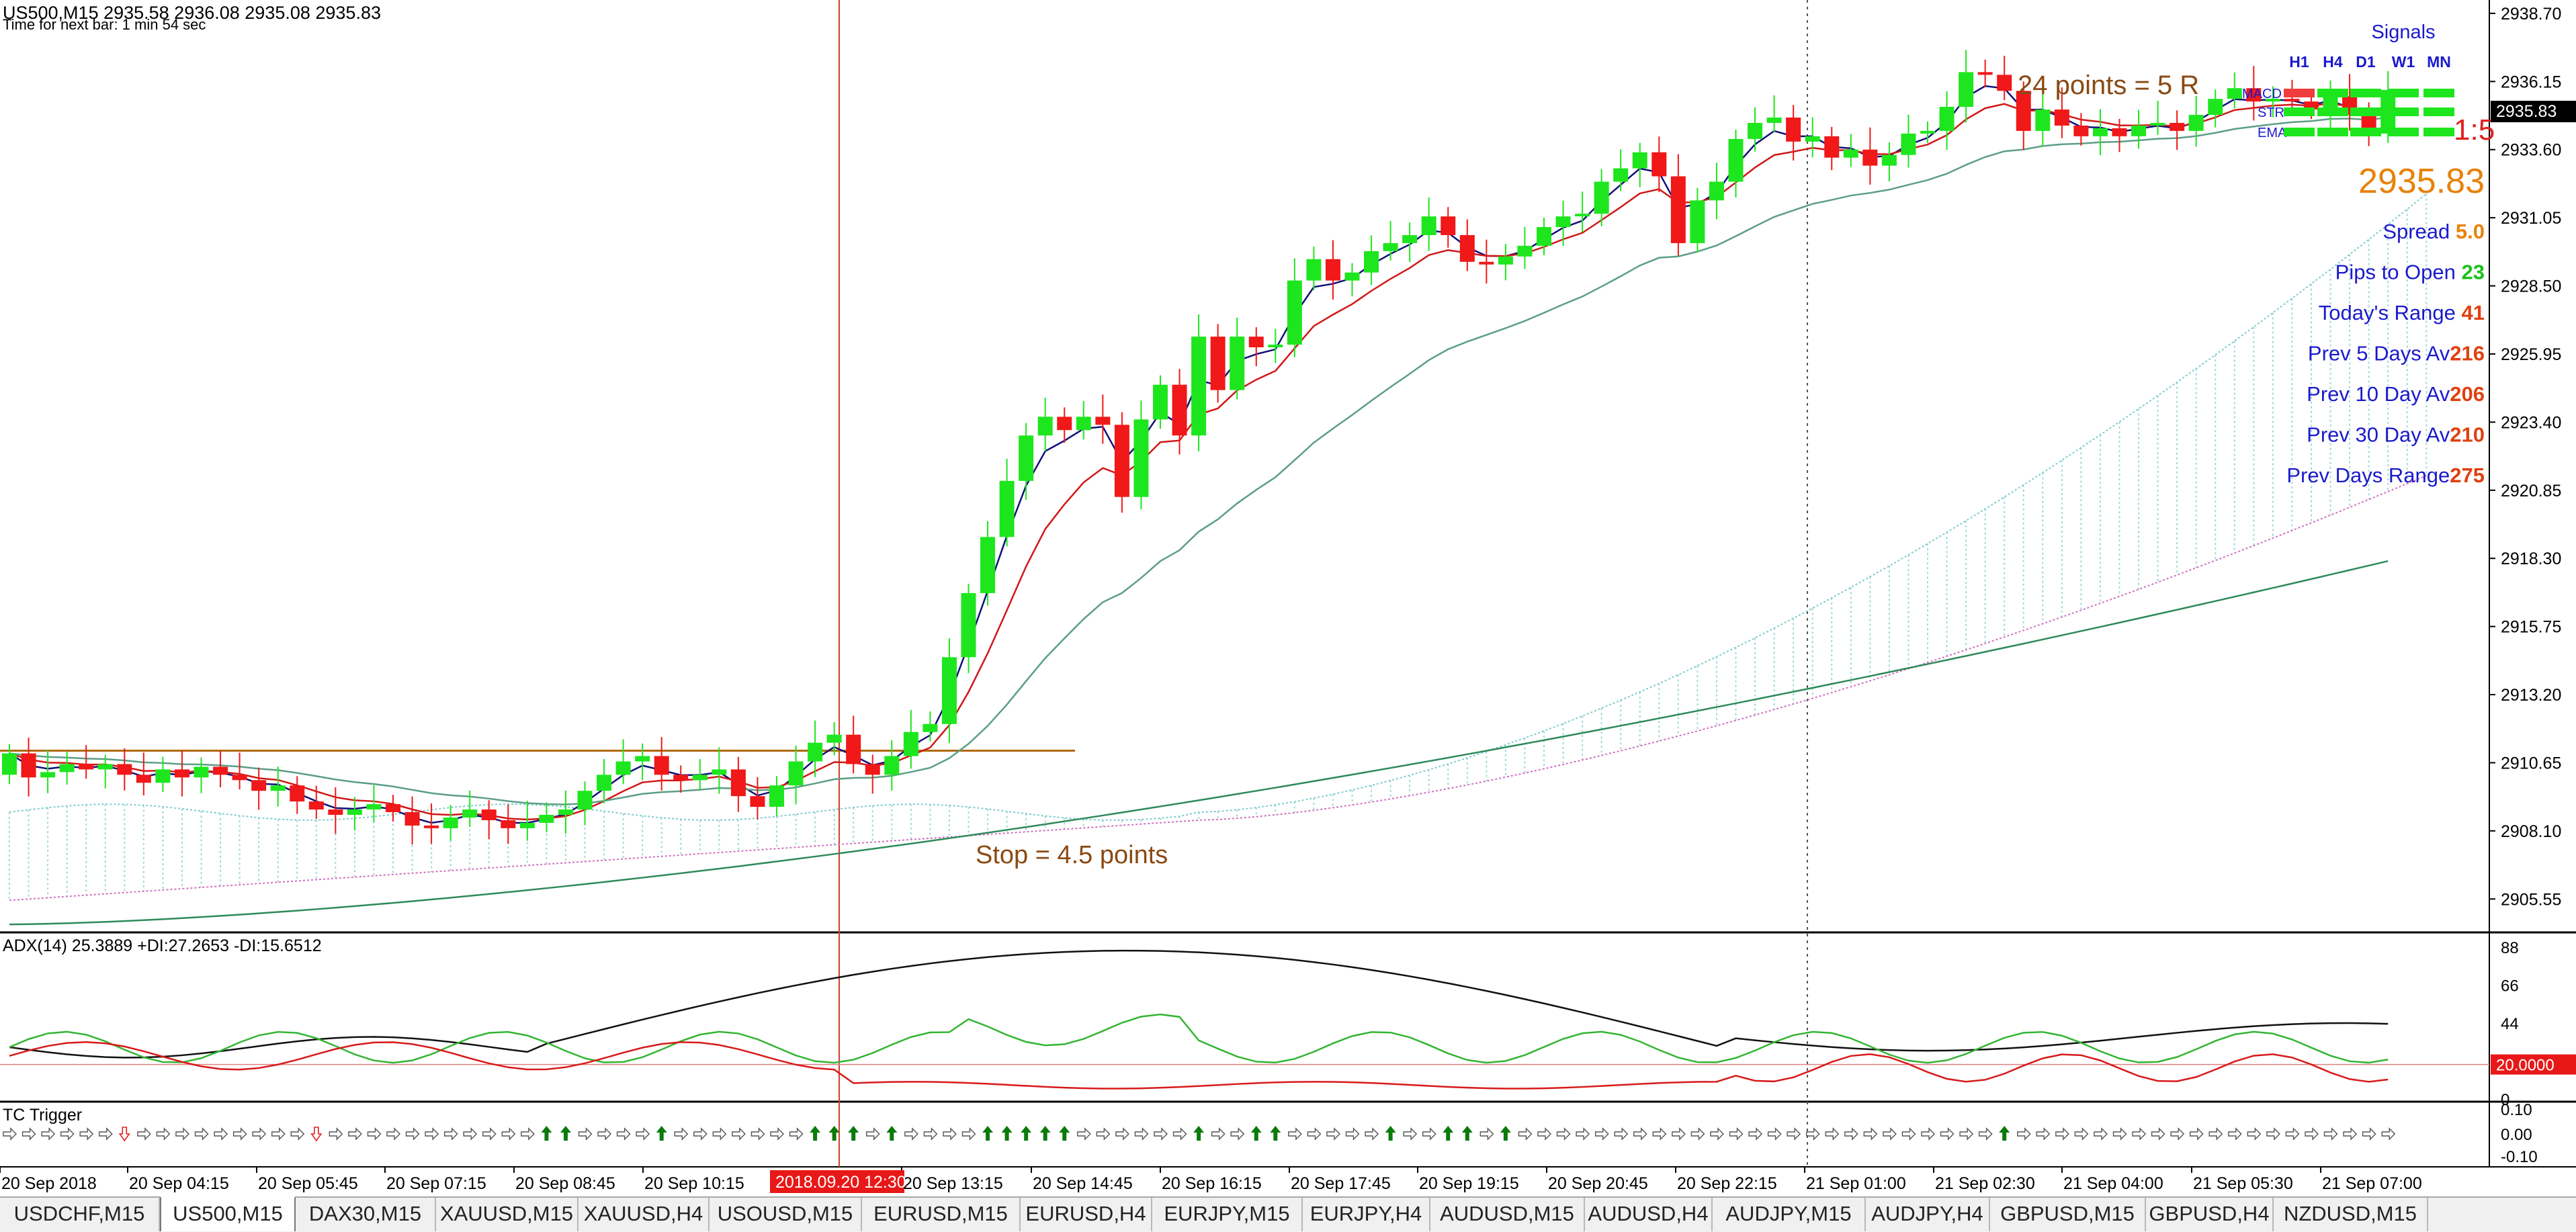  Describe the element at coordinates (1341, 1183) in the screenshot. I see `time-axis-label: 20 Sep 17:45` at that location.